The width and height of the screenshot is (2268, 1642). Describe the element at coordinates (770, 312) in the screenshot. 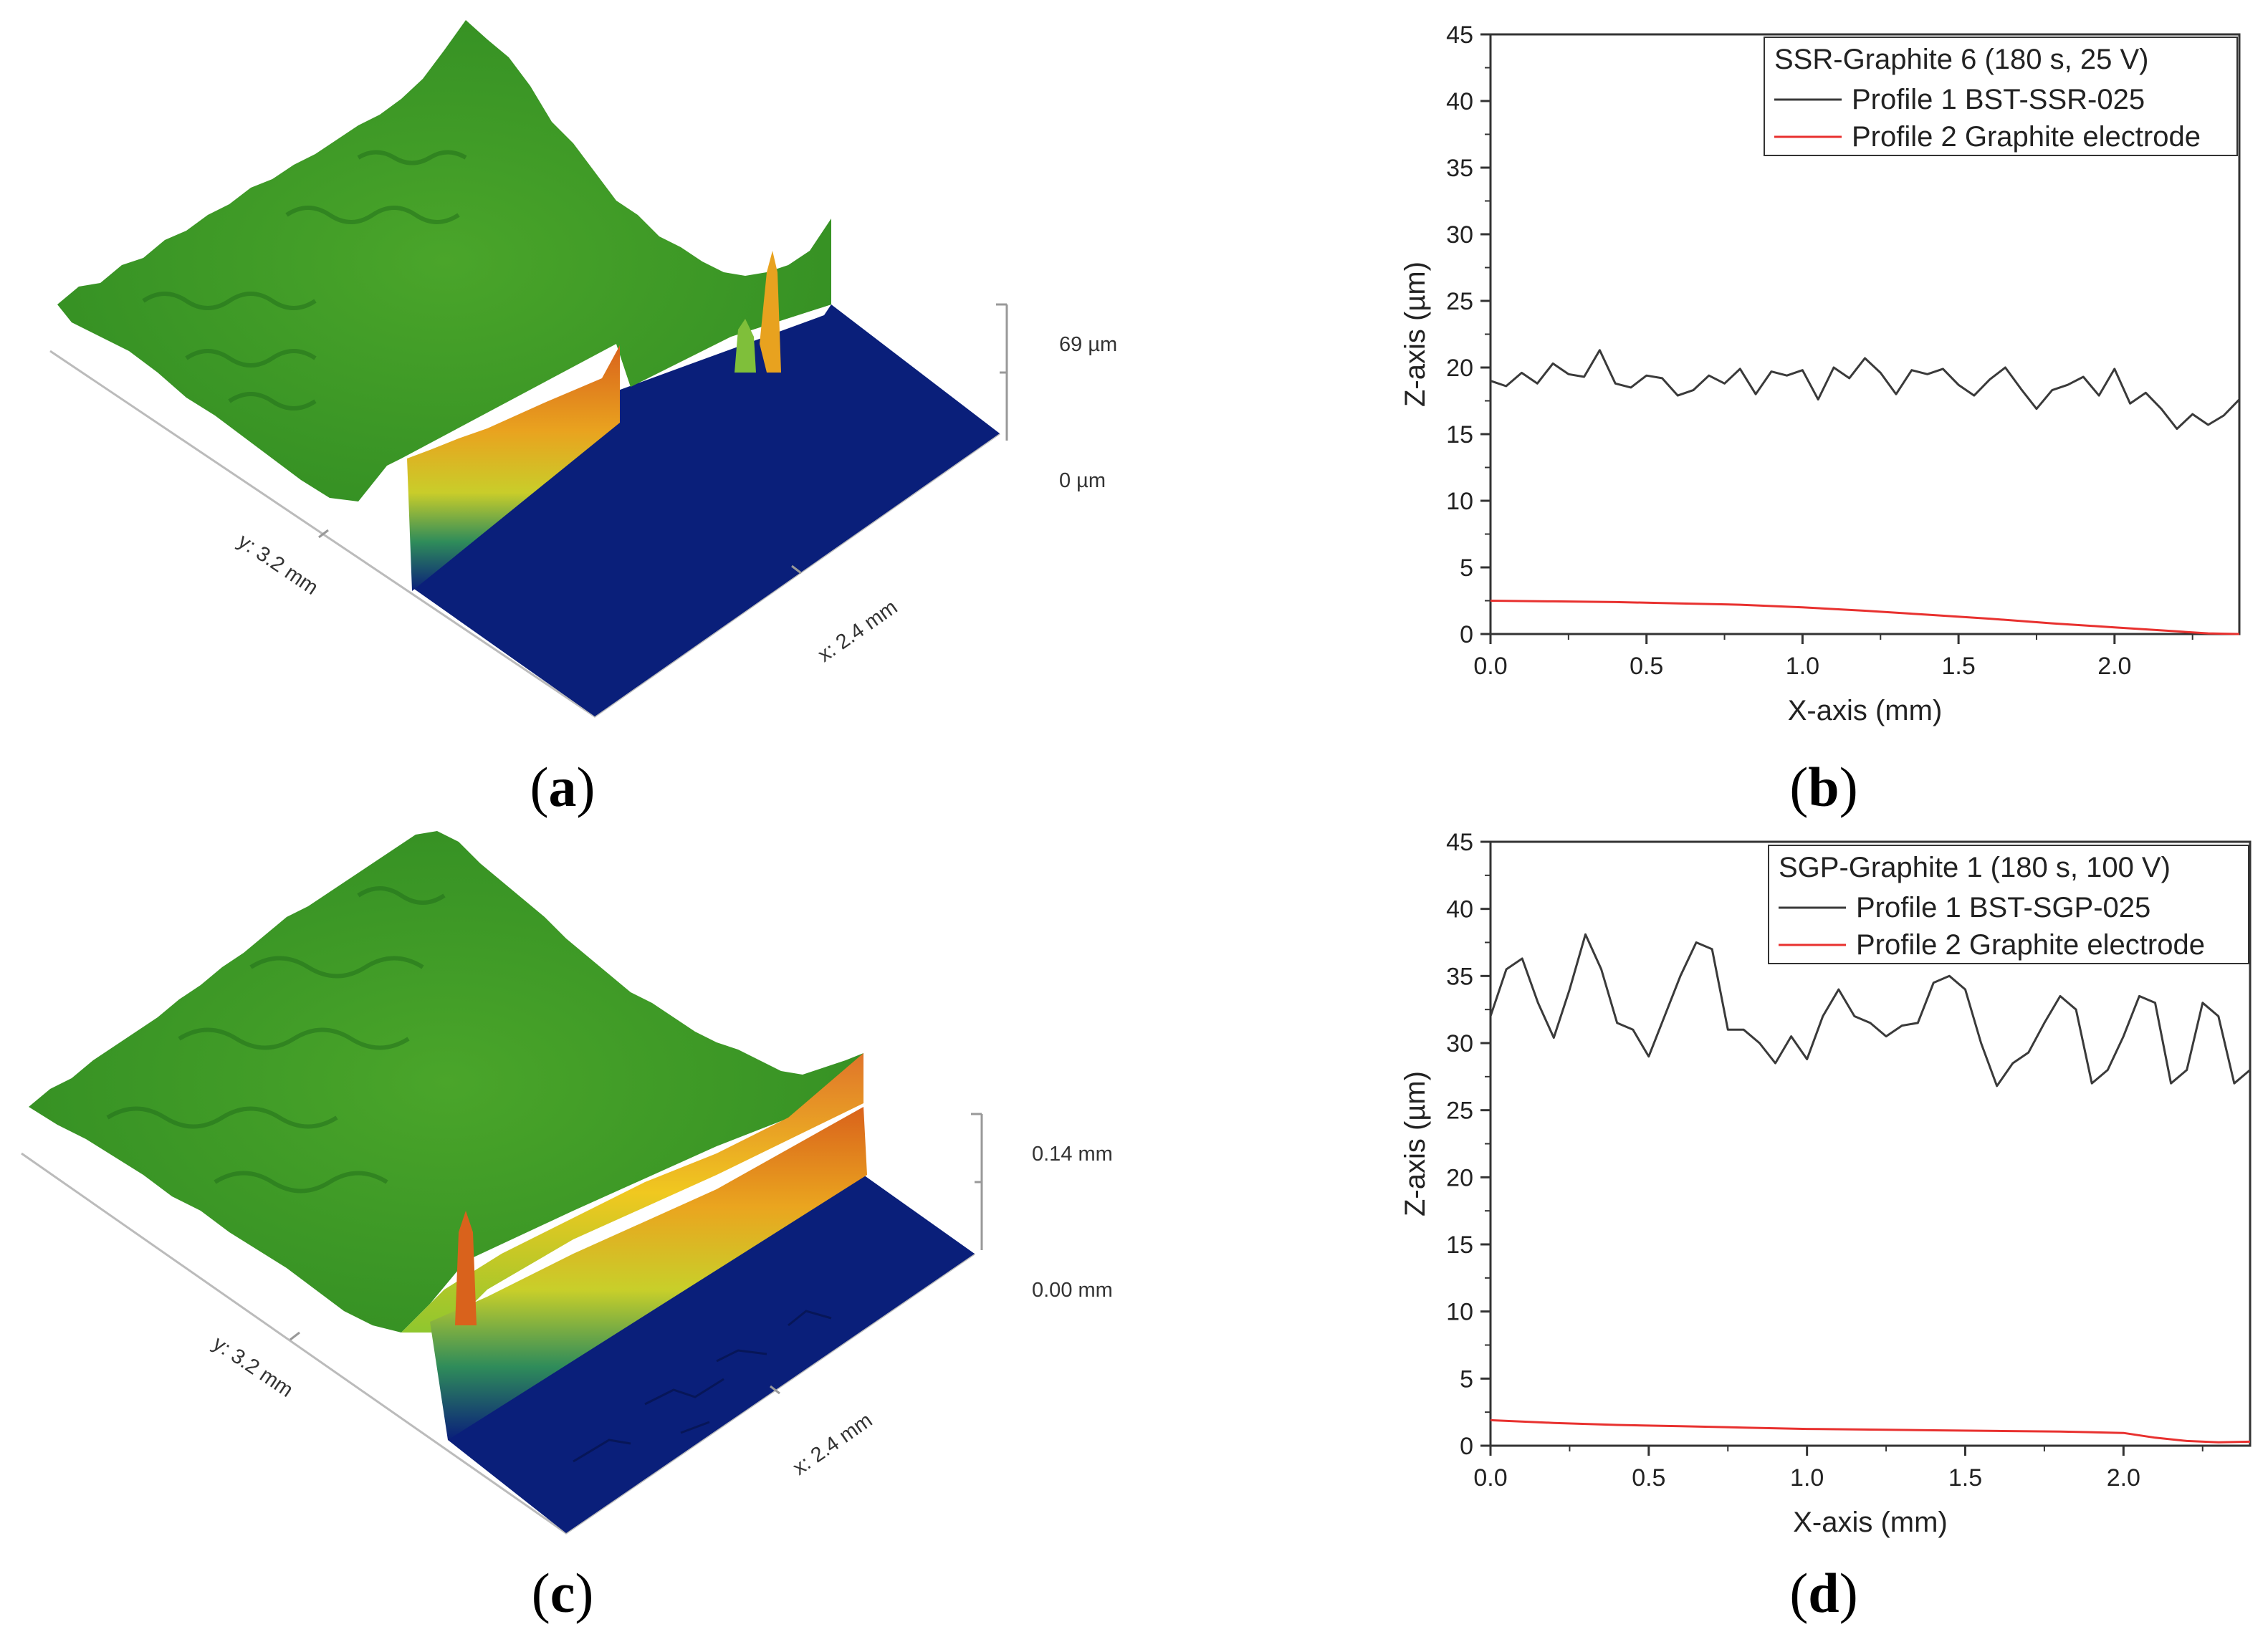

I see `spike-a` at that location.